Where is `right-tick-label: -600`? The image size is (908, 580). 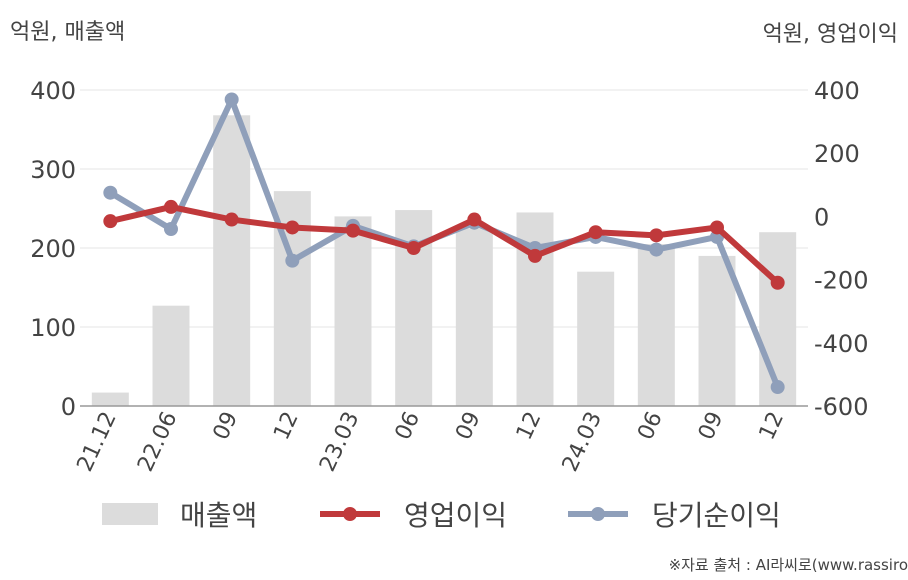 right-tick-label: -600 is located at coordinates (841, 407).